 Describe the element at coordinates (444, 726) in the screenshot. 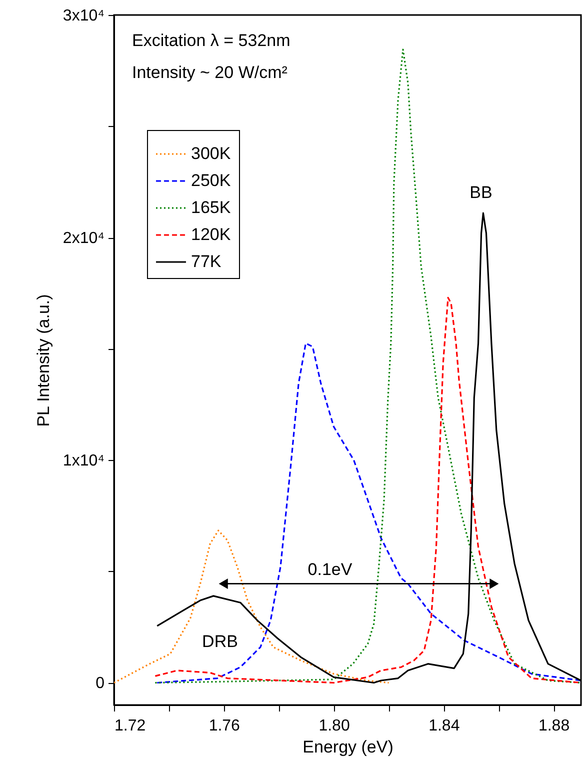

I see `x-tick-label: 1.84` at that location.